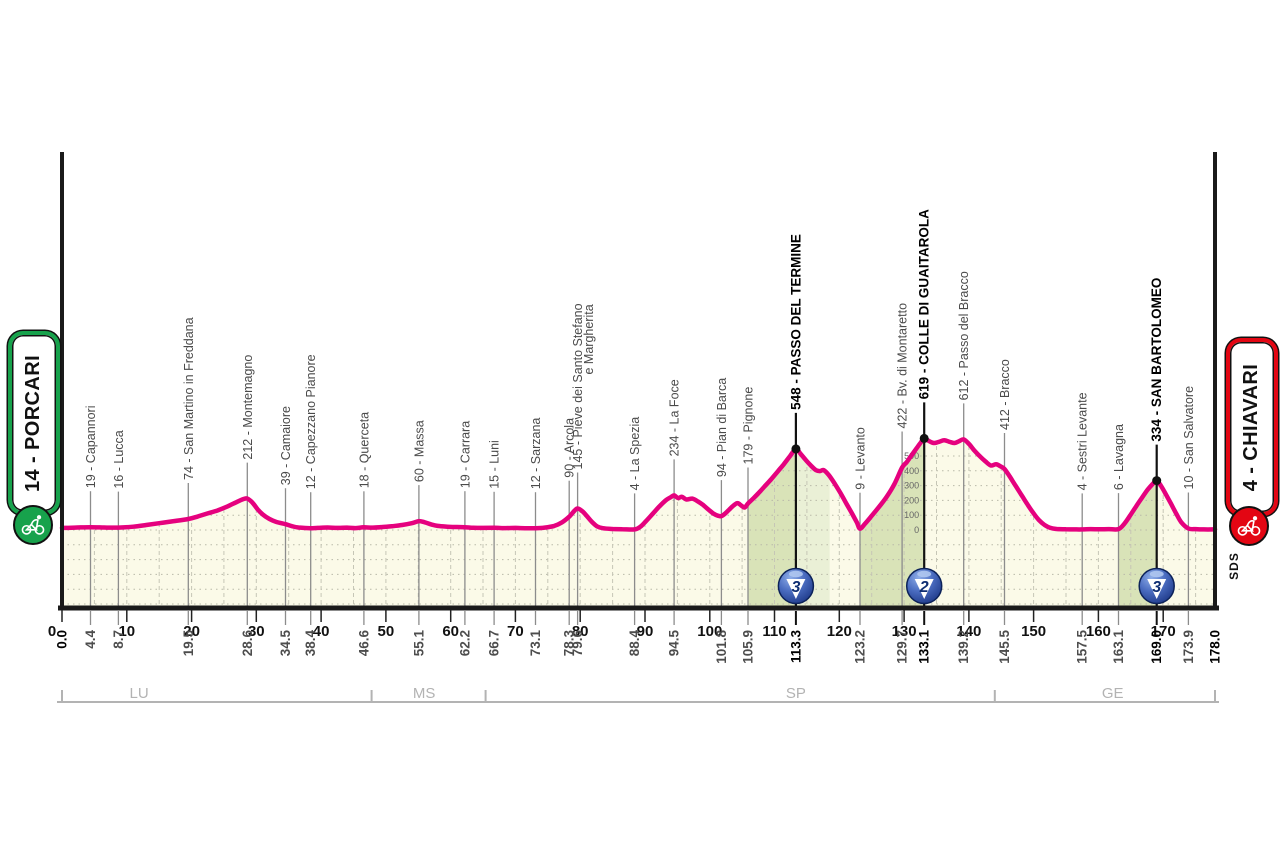 The height and width of the screenshot is (852, 1280). What do you see at coordinates (578, 386) in the screenshot?
I see `waypoint-label: 145 - Pieve dei Santo Stefano` at bounding box center [578, 386].